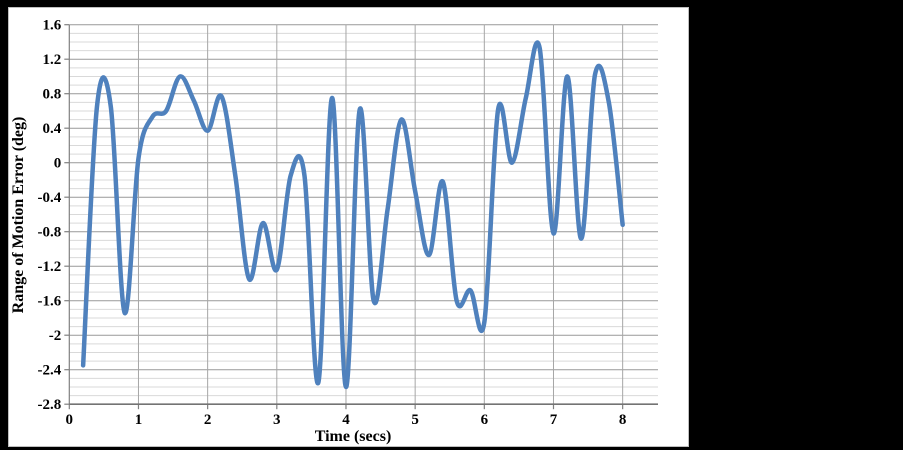  I want to click on y-axis-title: Range of Motion Error (deg), so click(18, 215).